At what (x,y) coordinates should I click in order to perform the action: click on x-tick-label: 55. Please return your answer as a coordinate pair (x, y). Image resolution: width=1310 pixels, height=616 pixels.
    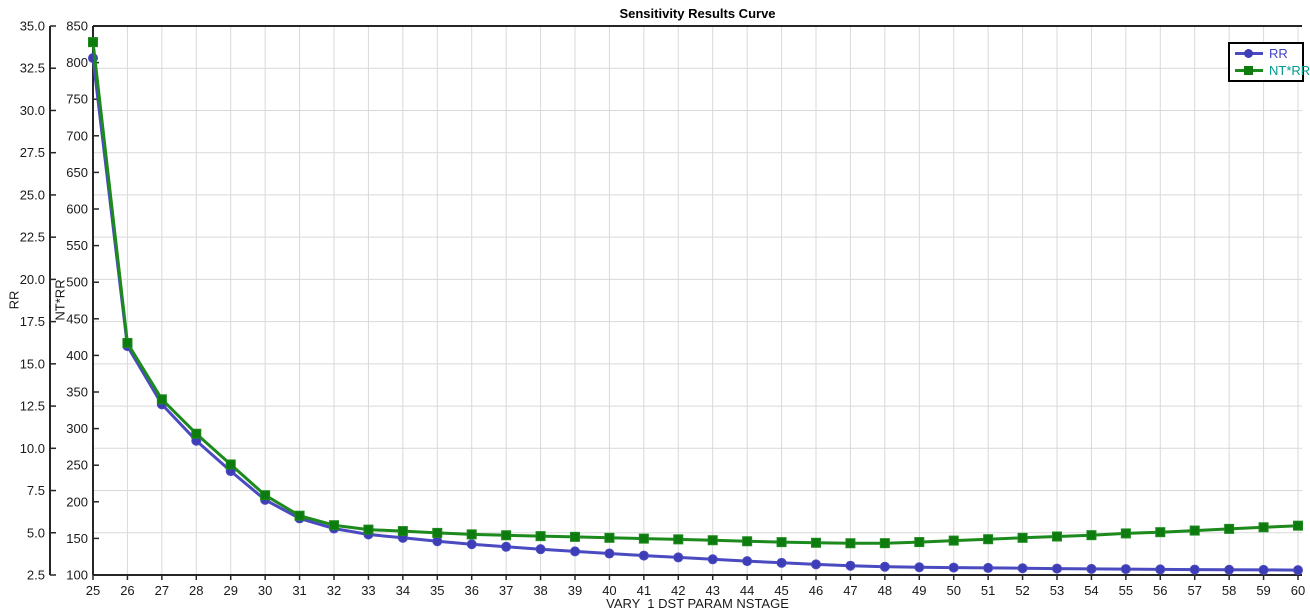
    Looking at the image, I should click on (1126, 590).